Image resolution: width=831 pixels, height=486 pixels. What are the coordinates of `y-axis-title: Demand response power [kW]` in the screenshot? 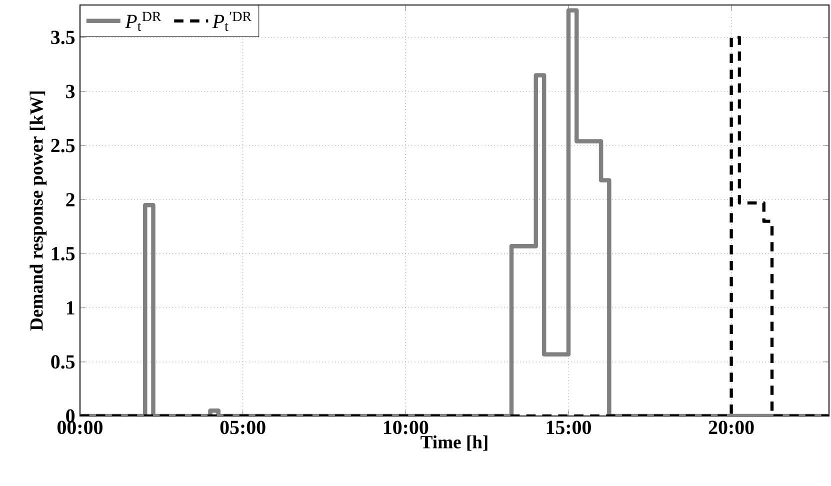 It's located at (38, 211).